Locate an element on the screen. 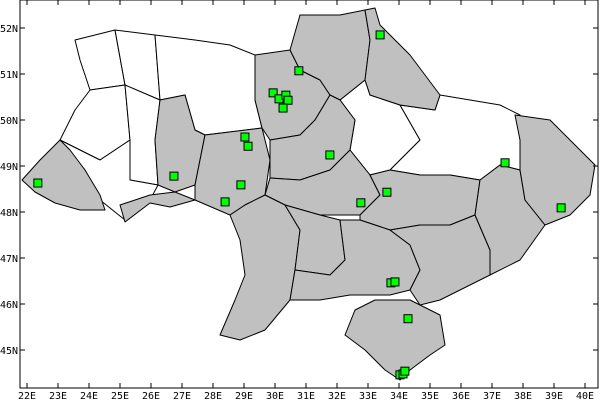 This screenshot has width=600, height=400. lon-tick-label: 31E is located at coordinates (306, 395).